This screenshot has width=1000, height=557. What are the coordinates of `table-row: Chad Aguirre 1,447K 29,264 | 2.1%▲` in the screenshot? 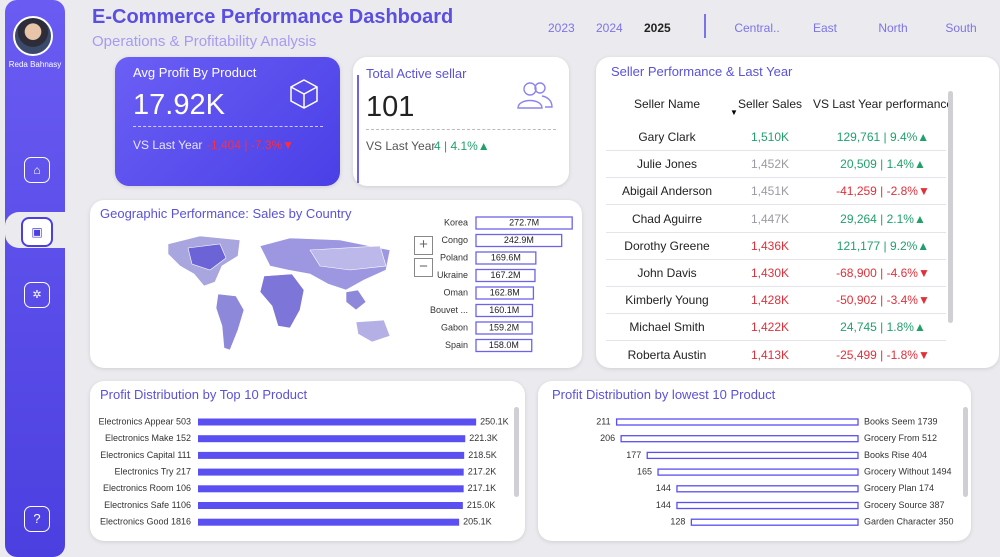 It's located at (776, 219).